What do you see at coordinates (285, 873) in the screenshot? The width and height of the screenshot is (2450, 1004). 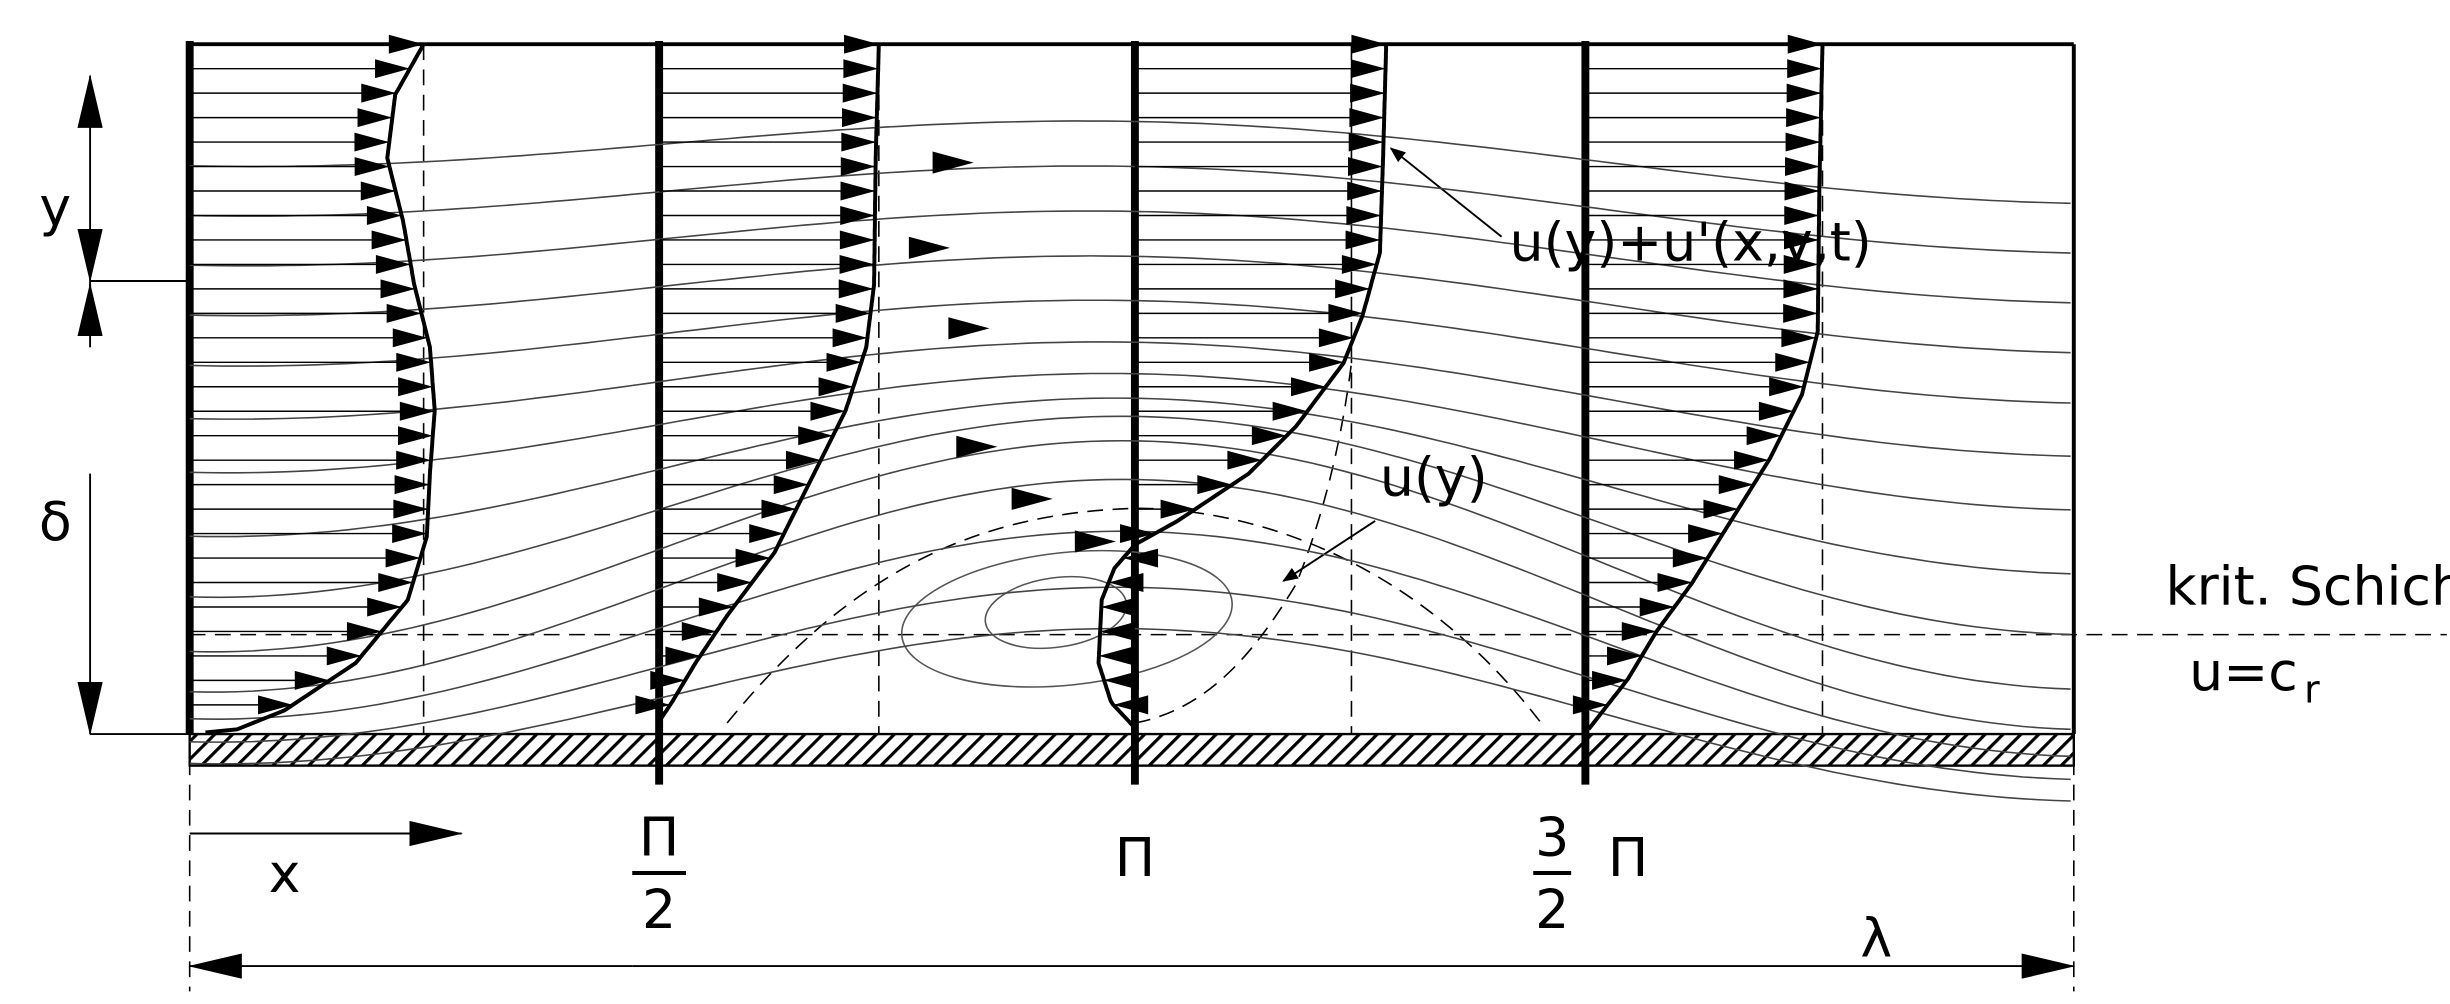 I see `x-label: x` at bounding box center [285, 873].